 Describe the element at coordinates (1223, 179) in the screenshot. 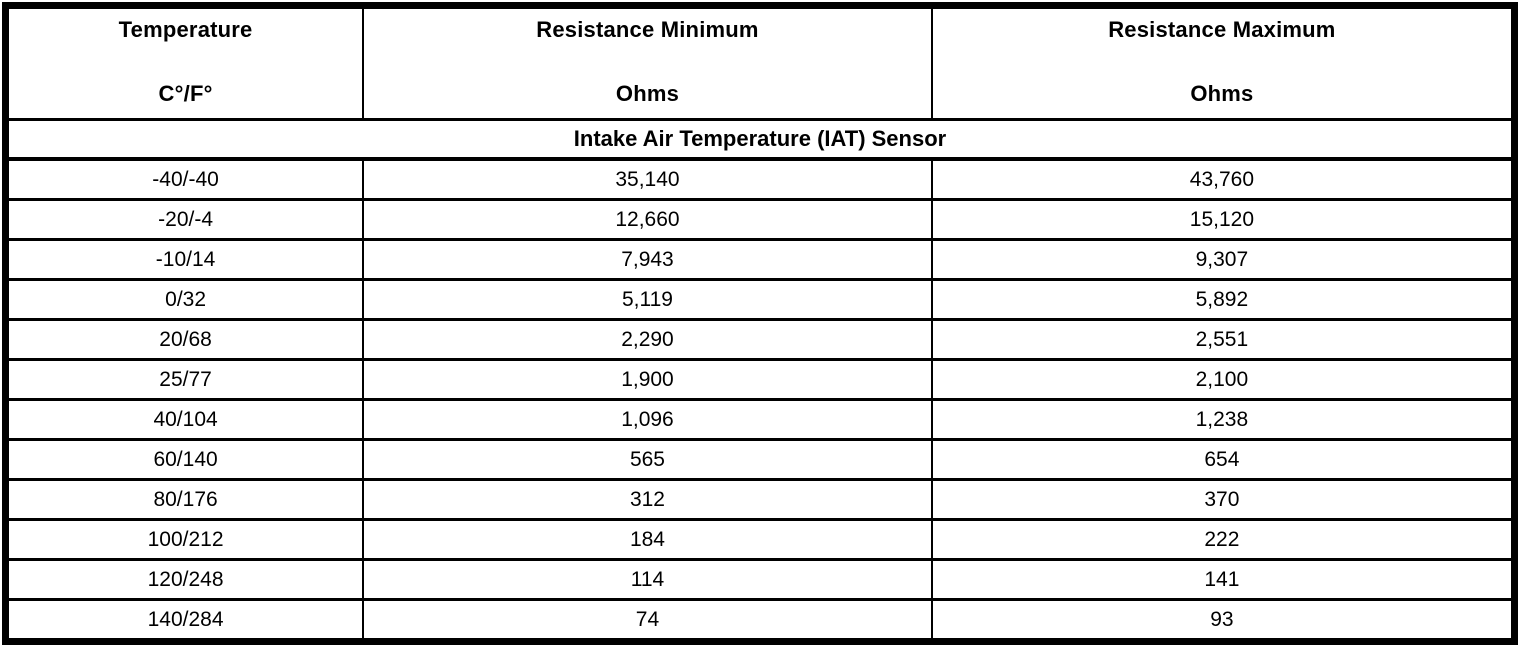

I see `res-max-cell: 43,760` at that location.